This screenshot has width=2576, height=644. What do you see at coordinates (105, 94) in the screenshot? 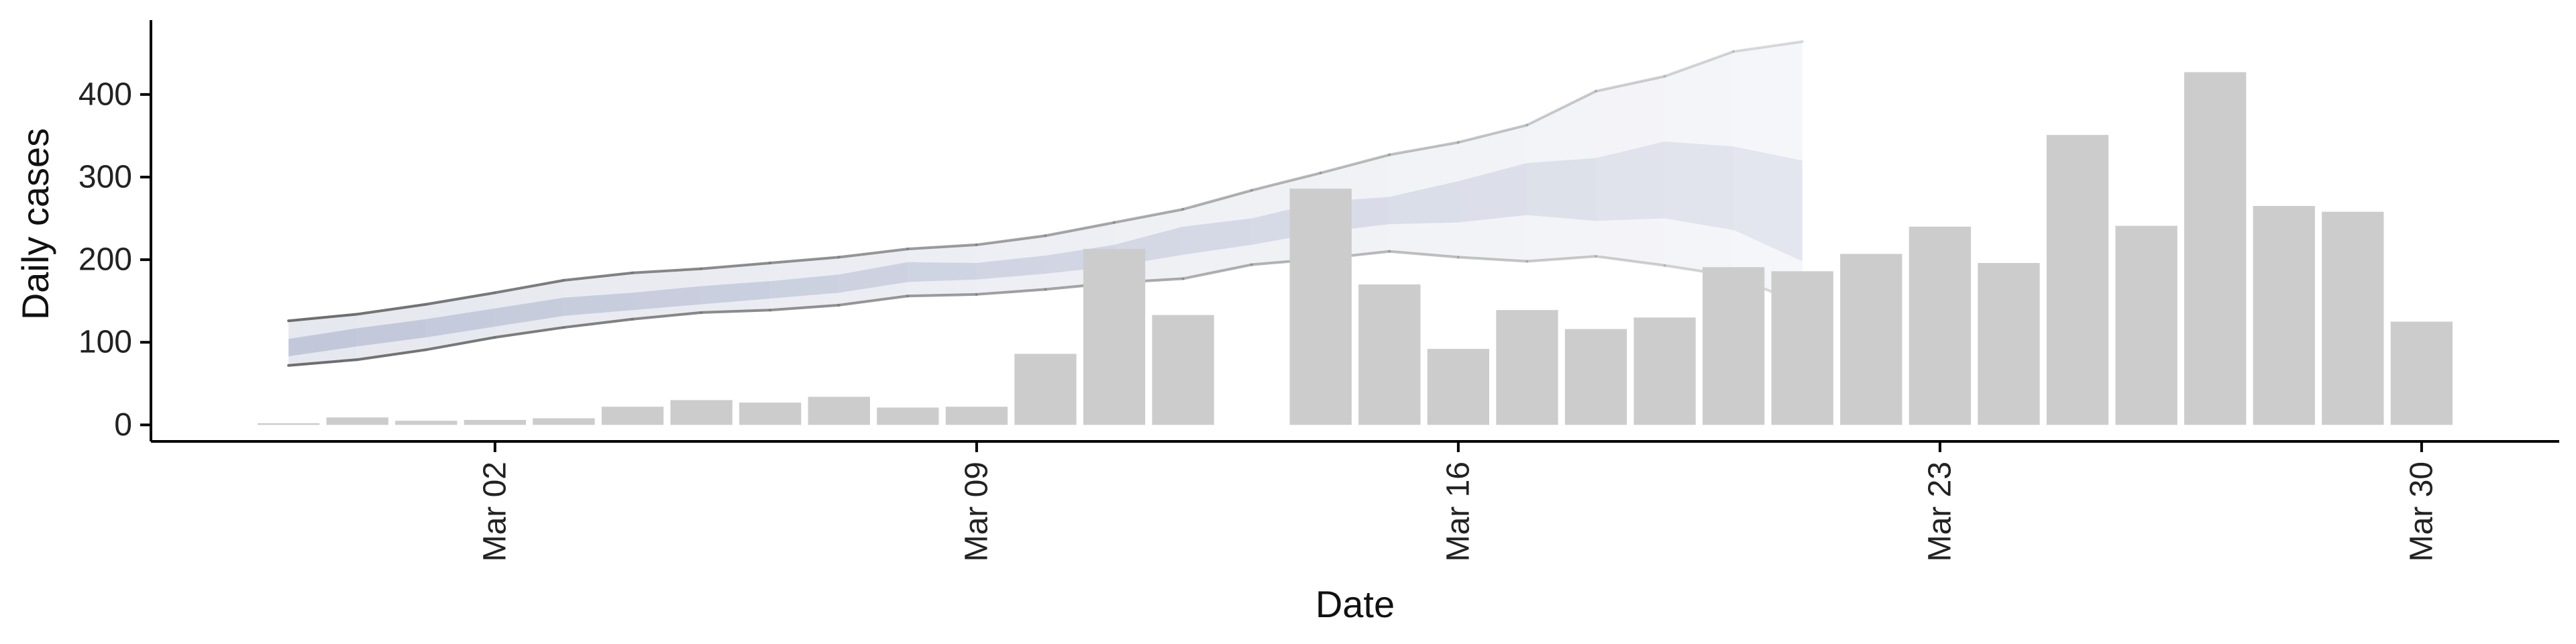
I see `y-tick-label: 400` at bounding box center [105, 94].